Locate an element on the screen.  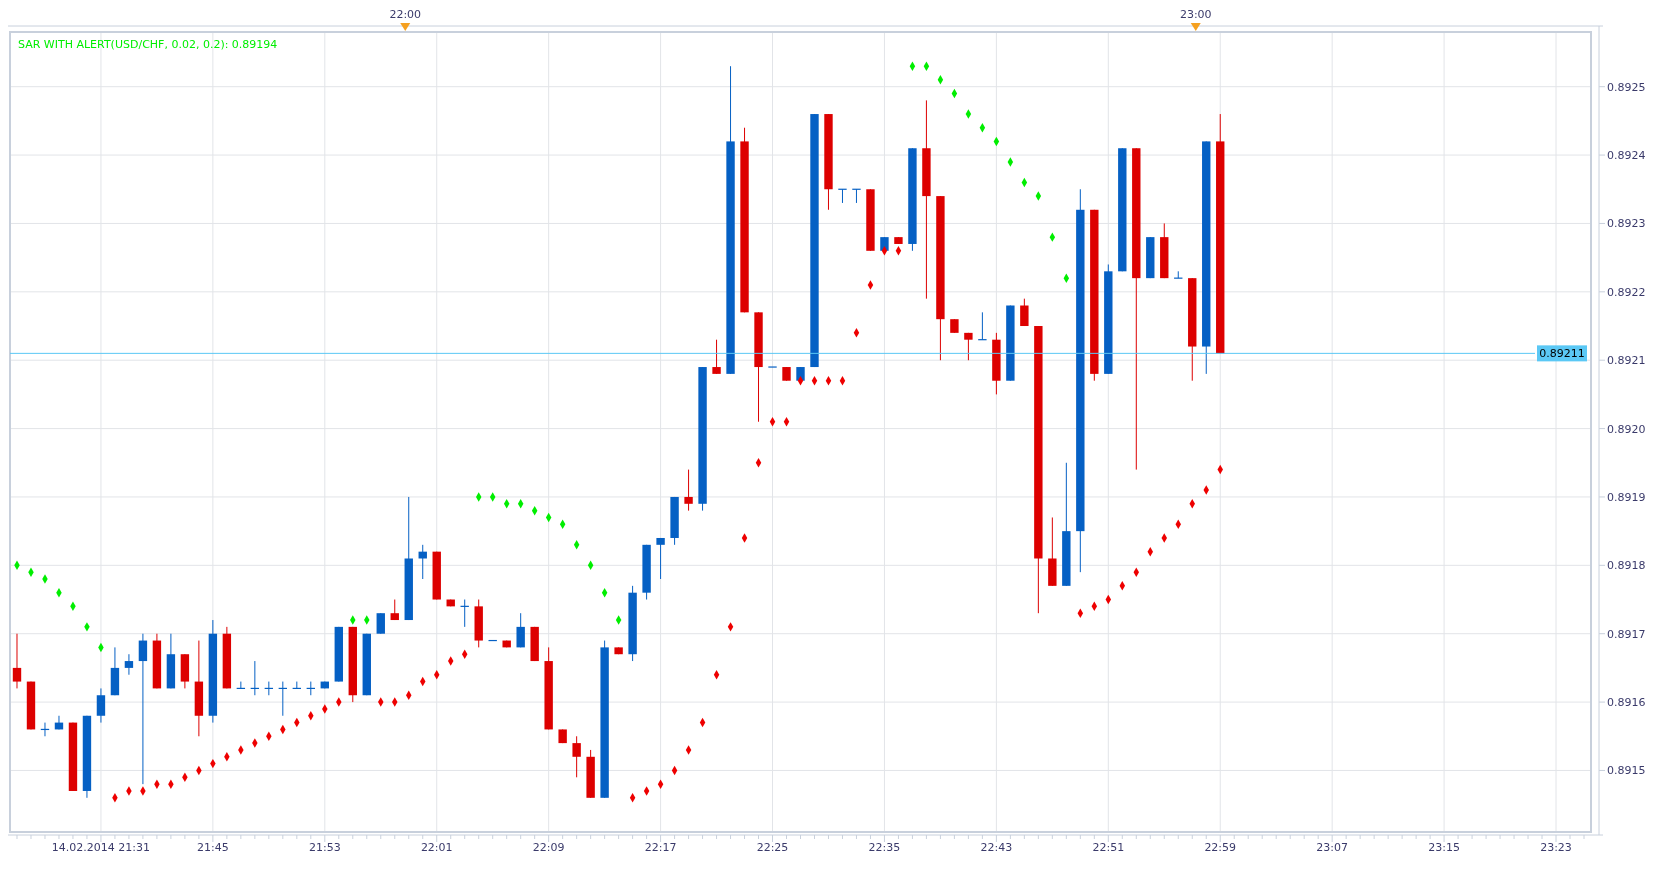
x-tick-label: 22:09 is located at coordinates (548, 847).